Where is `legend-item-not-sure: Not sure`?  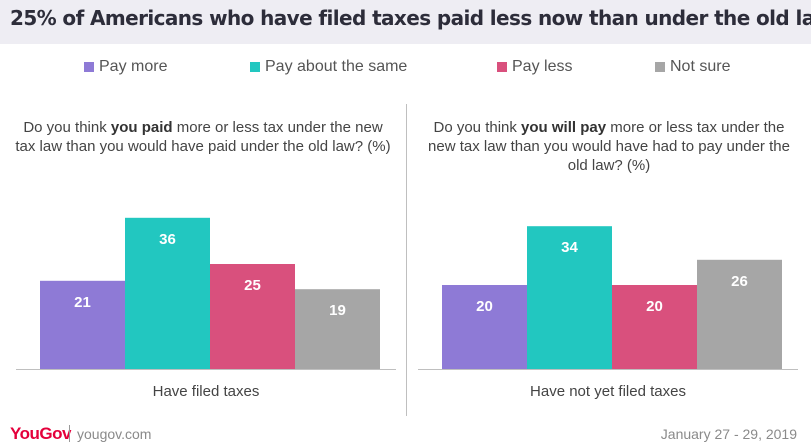 legend-item-not-sure: Not sure is located at coordinates (692, 67).